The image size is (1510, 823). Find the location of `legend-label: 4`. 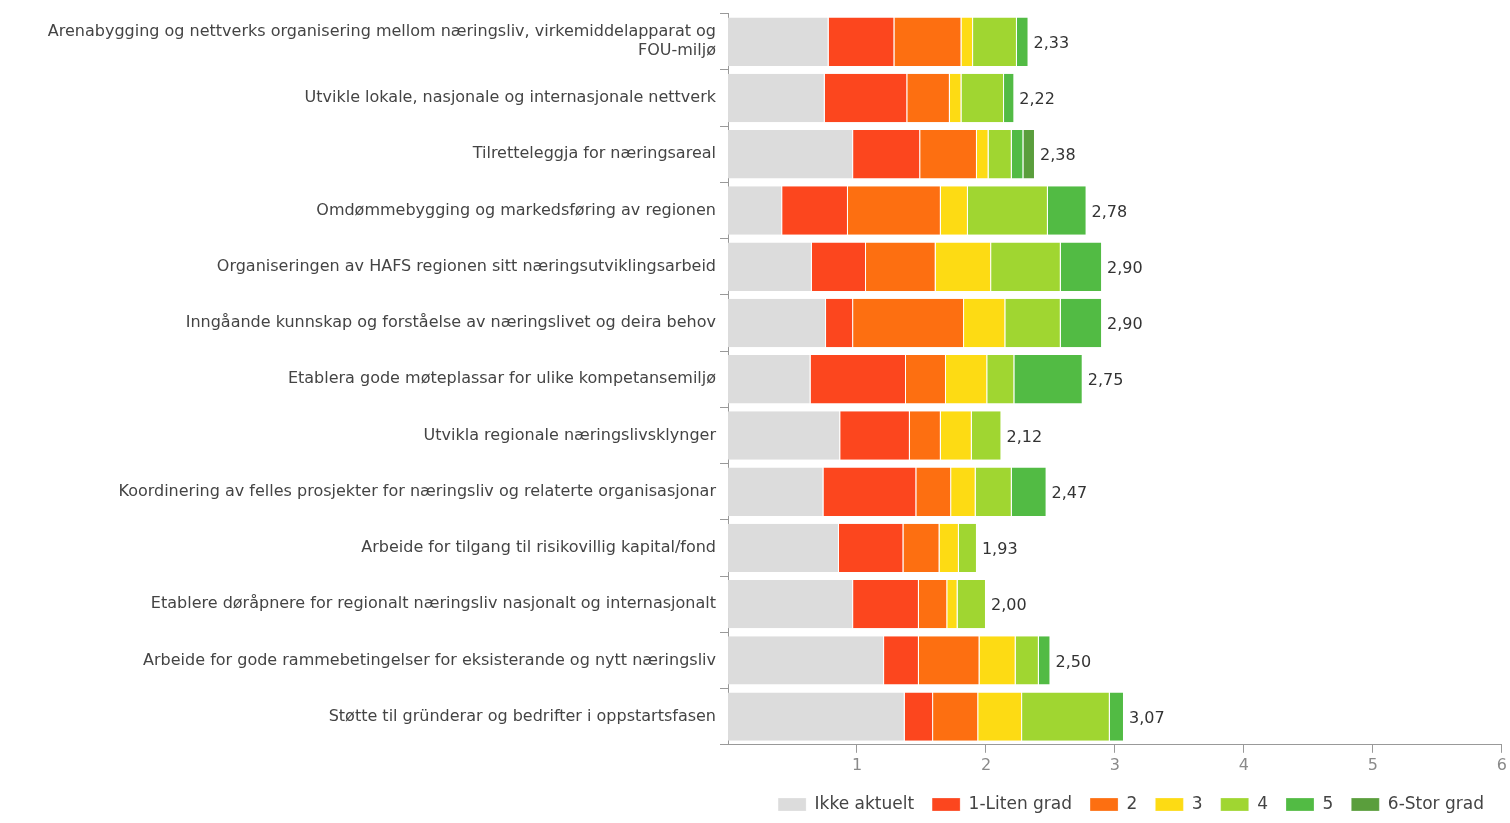

legend-label: 4 is located at coordinates (1263, 802).